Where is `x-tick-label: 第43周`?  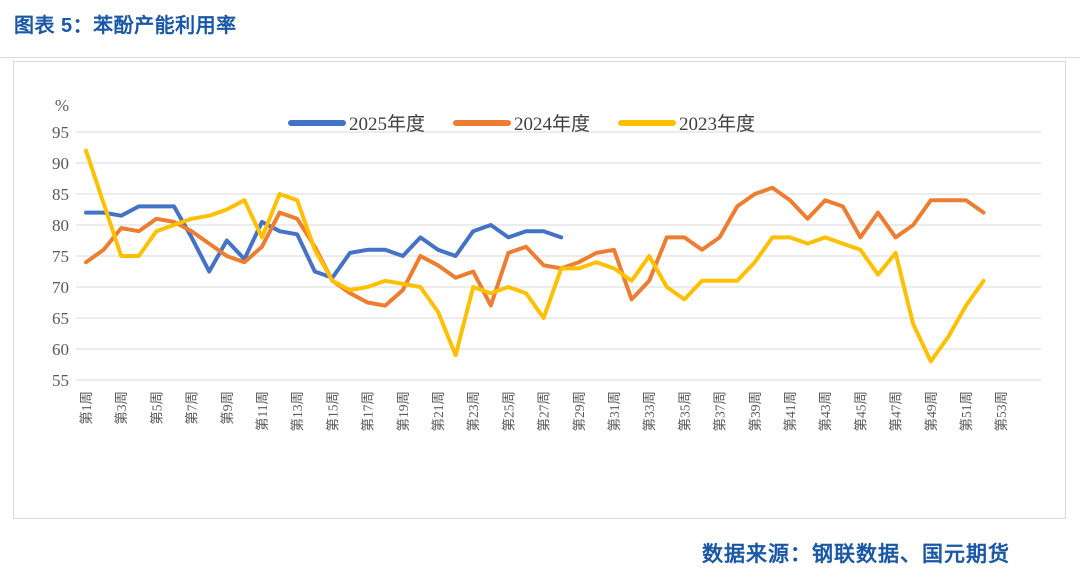 x-tick-label: 第43周 is located at coordinates (825, 411).